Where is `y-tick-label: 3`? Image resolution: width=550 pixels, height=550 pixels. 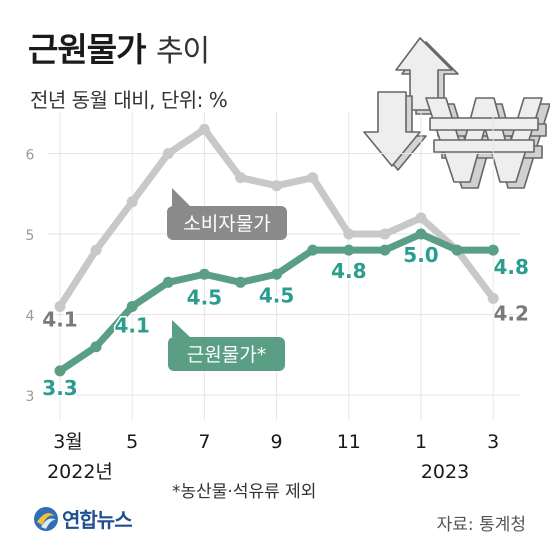 y-tick-label: 3 is located at coordinates (30, 397).